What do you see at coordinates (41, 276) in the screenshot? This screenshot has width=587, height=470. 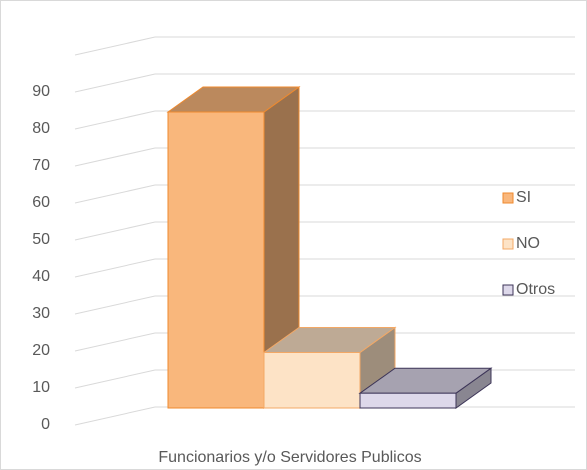 I see `y-tick-label: 40` at bounding box center [41, 276].